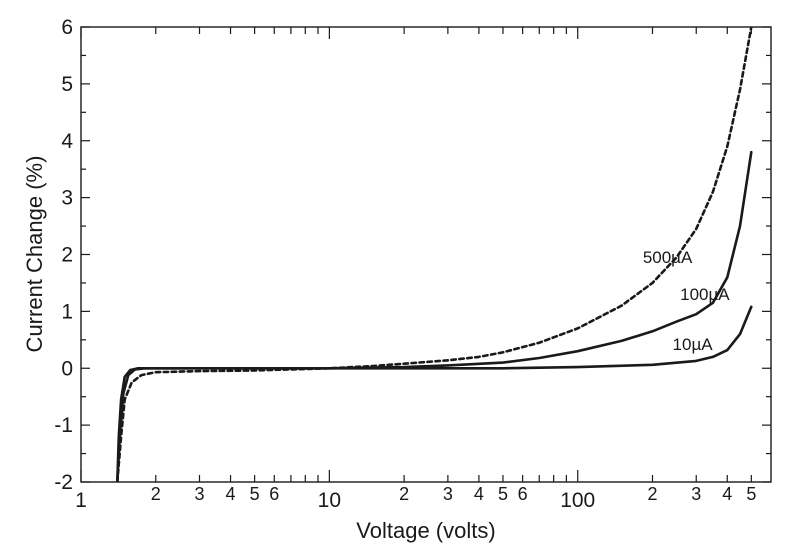 This screenshot has width=787, height=555. What do you see at coordinates (67, 141) in the screenshot?
I see `y-tick-label: 4` at bounding box center [67, 141].